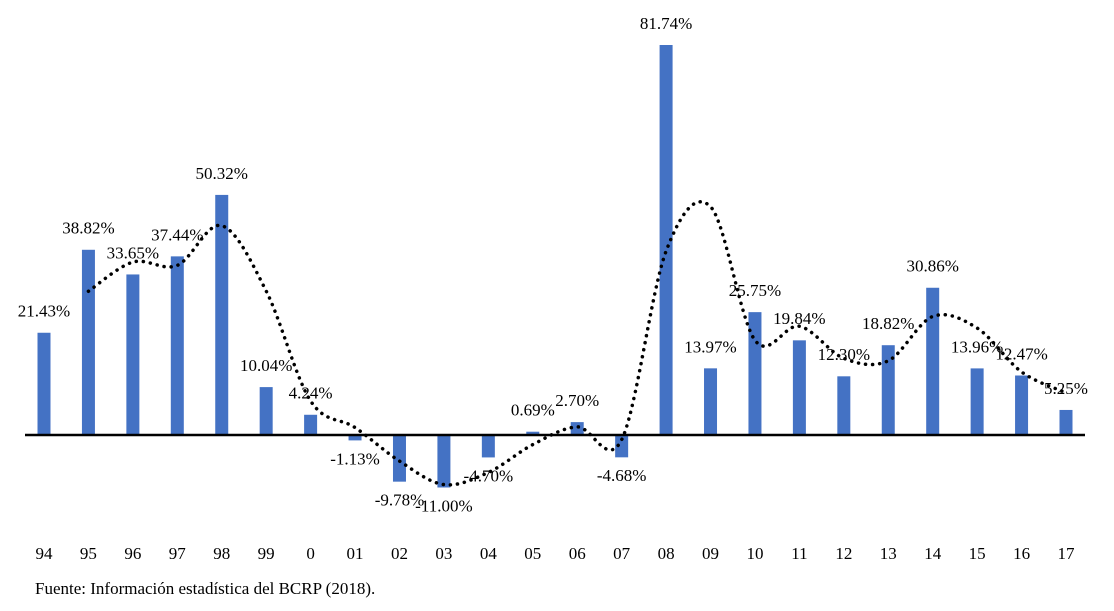  What do you see at coordinates (88, 553) in the screenshot?
I see `x-tick-label: 95` at bounding box center [88, 553].